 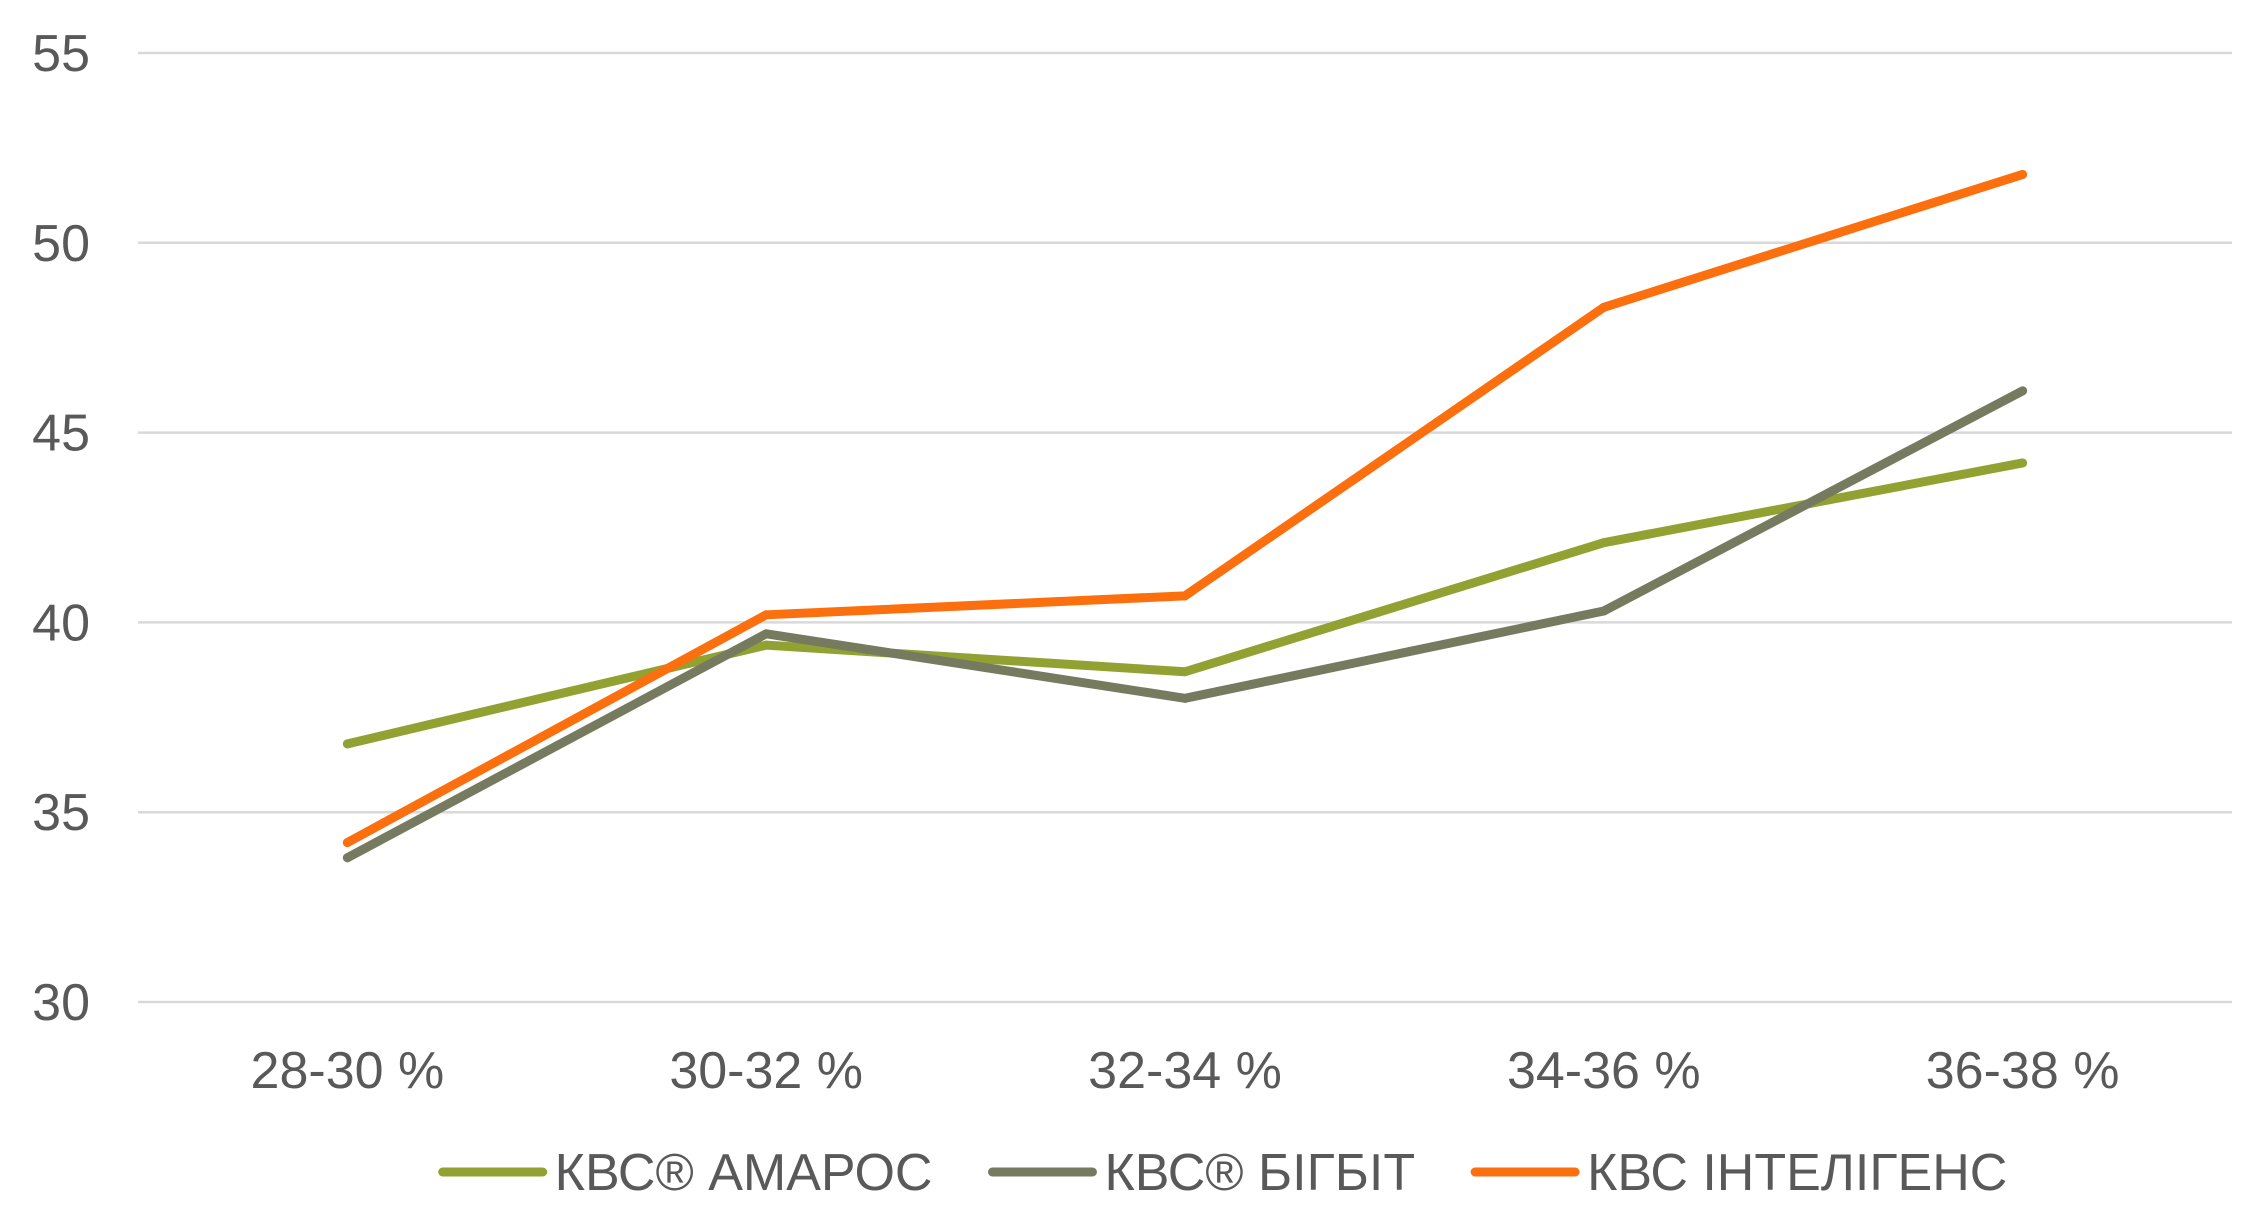 What do you see at coordinates (2023, 1071) in the screenshot?
I see `x-tick-label: 36-38 %` at bounding box center [2023, 1071].